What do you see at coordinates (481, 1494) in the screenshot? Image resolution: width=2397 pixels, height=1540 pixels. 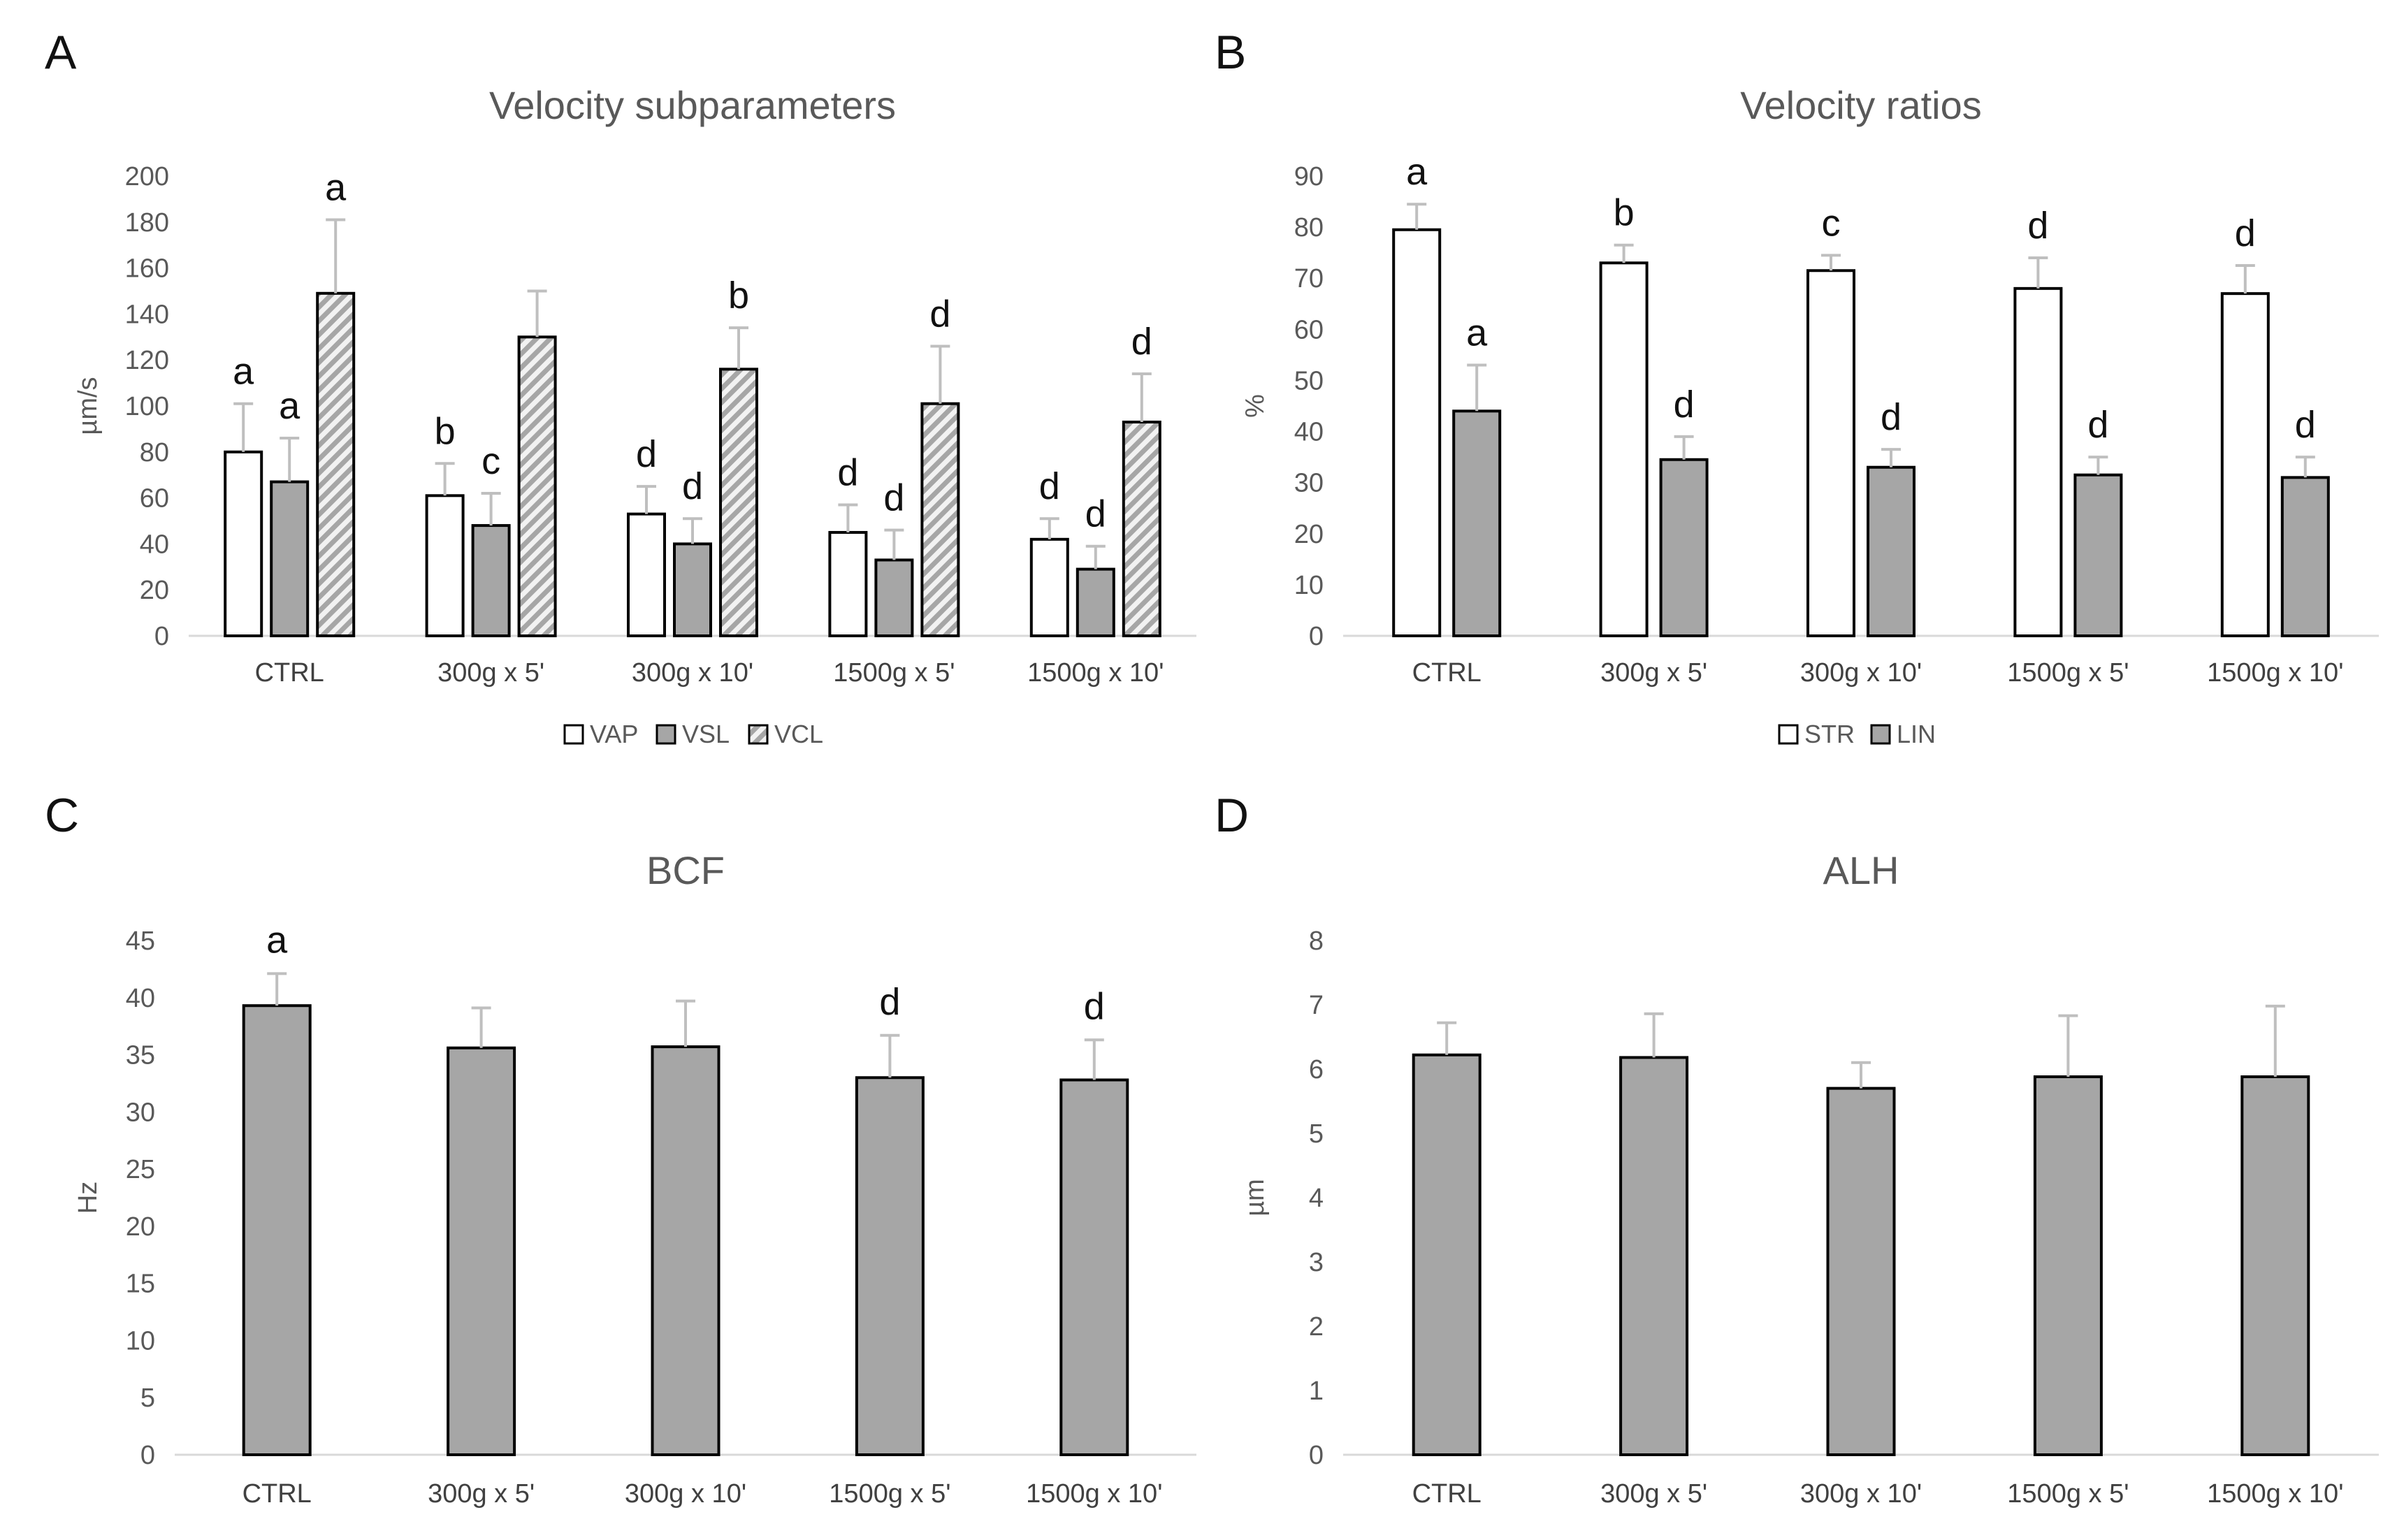 I see `category-label: 300g x 5'` at bounding box center [481, 1494].